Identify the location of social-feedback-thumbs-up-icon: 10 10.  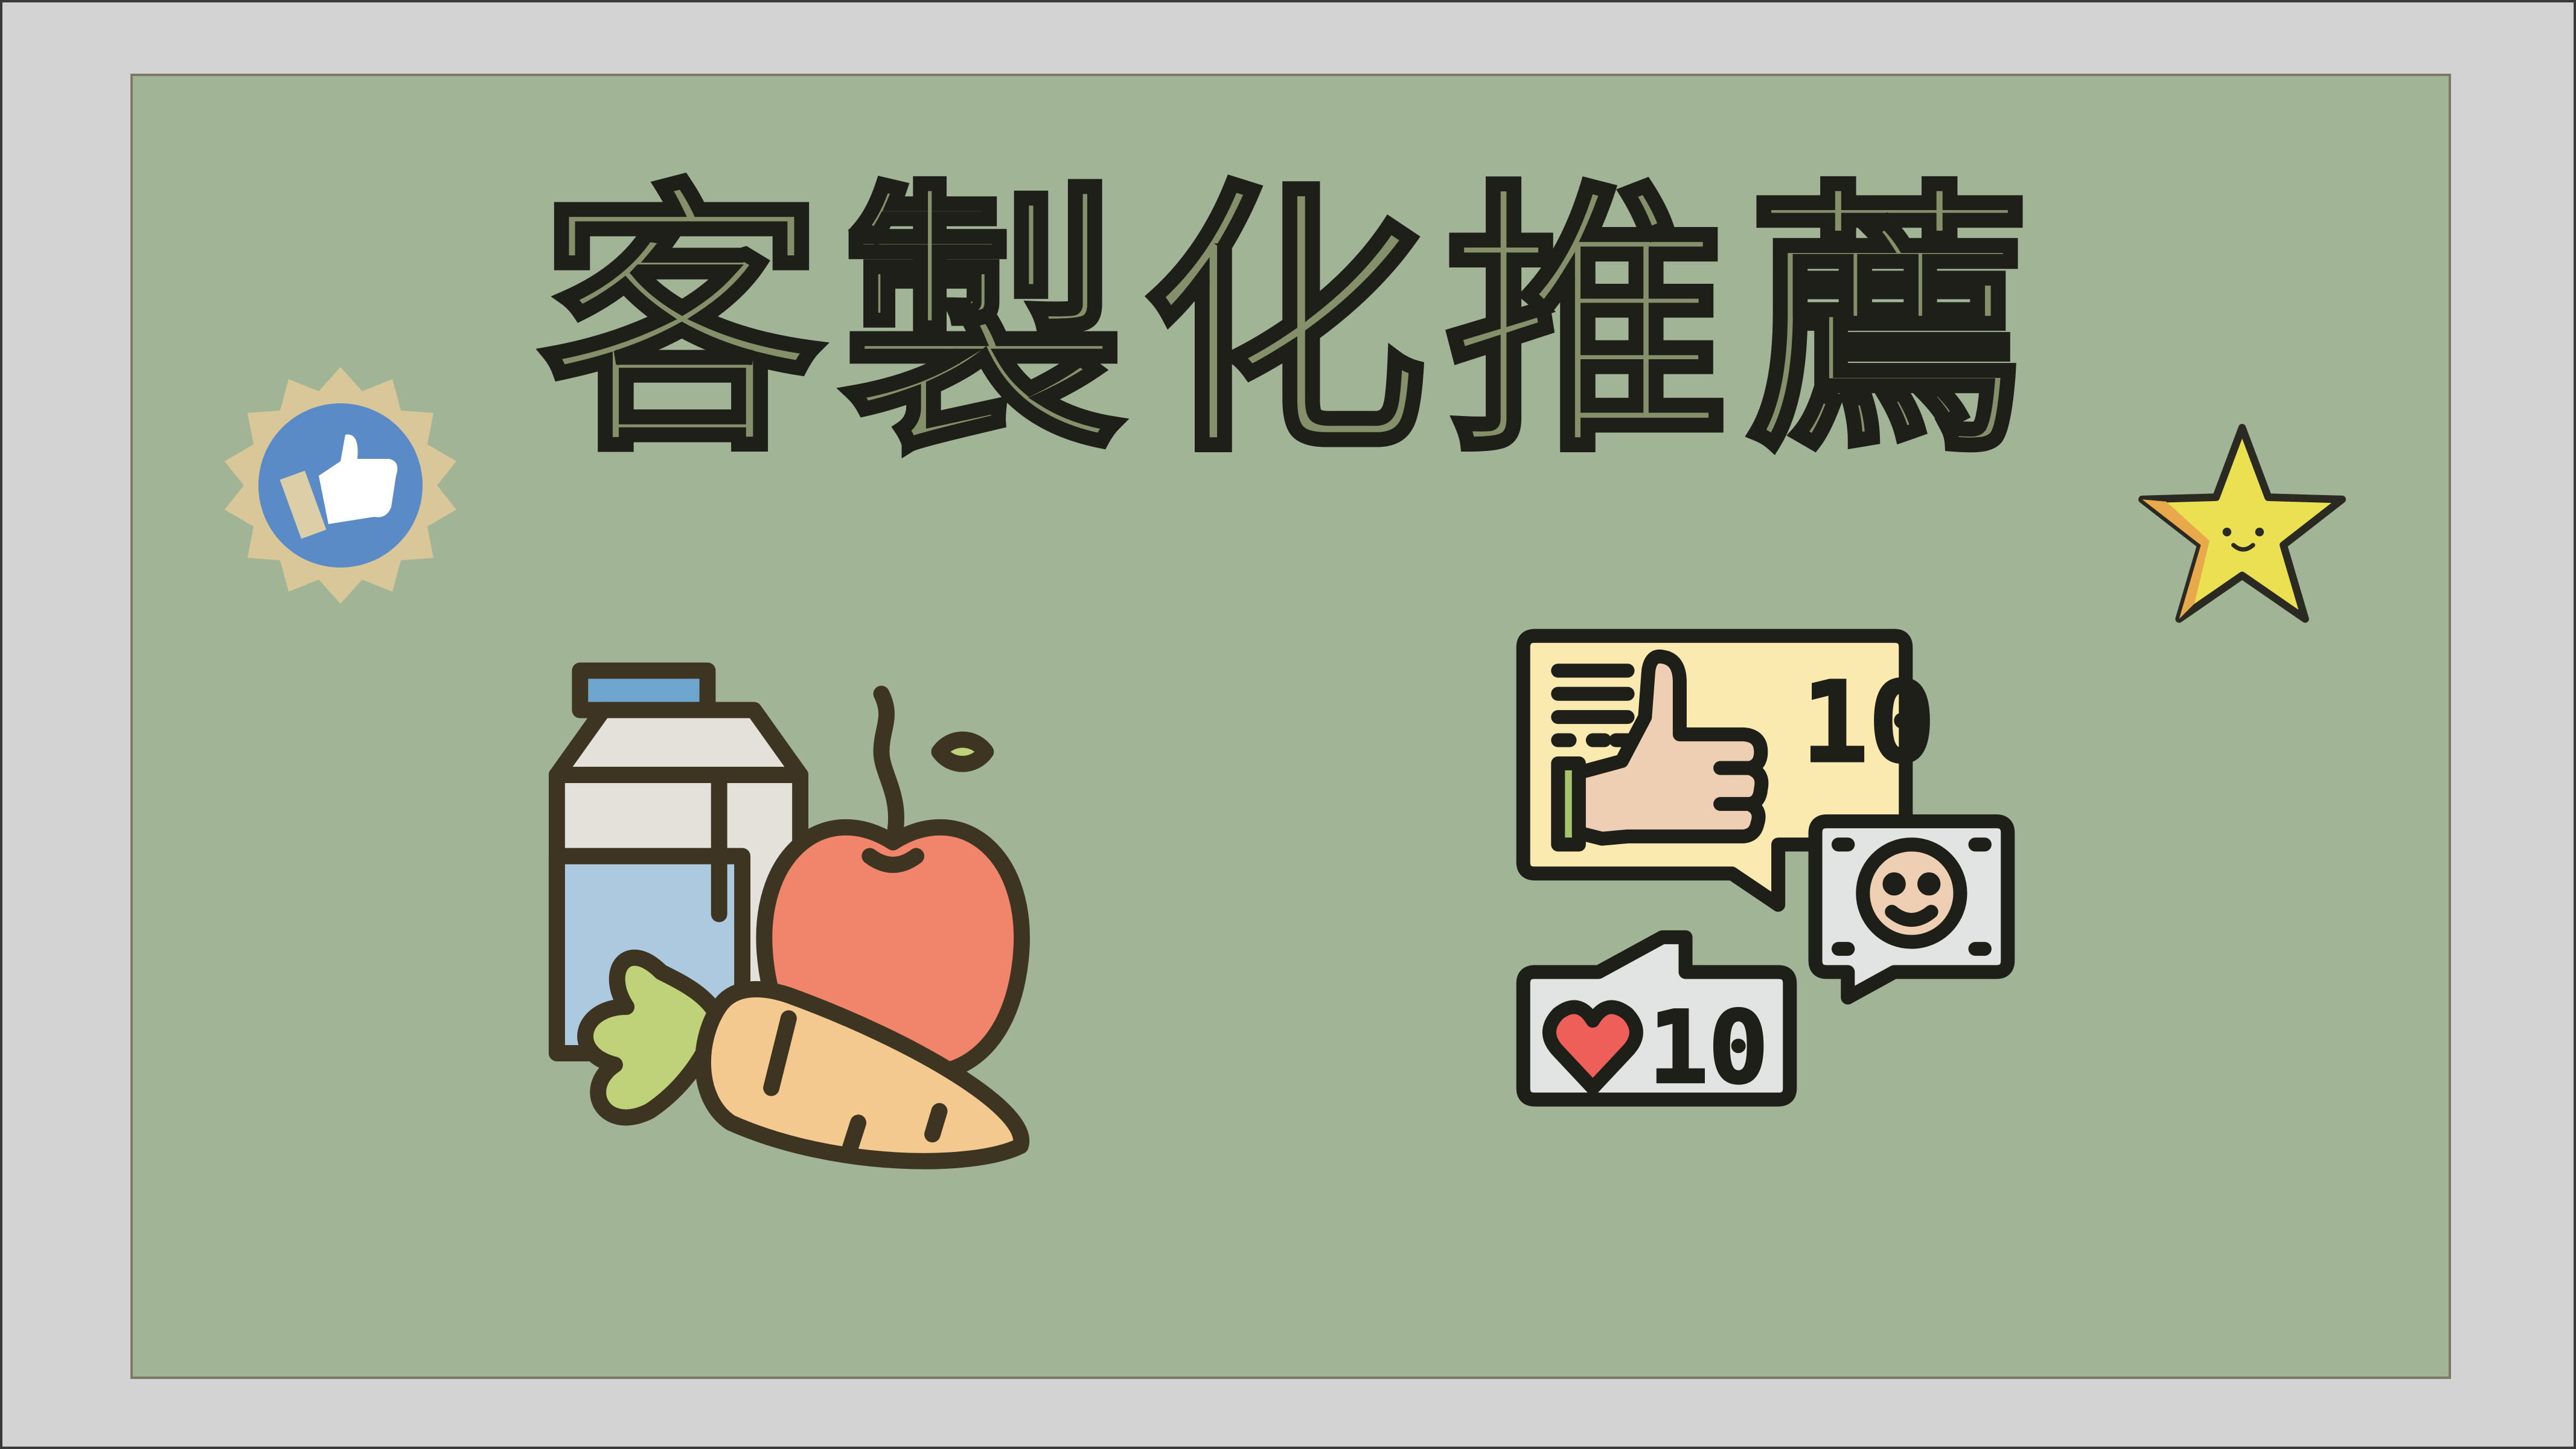
(1802, 914).